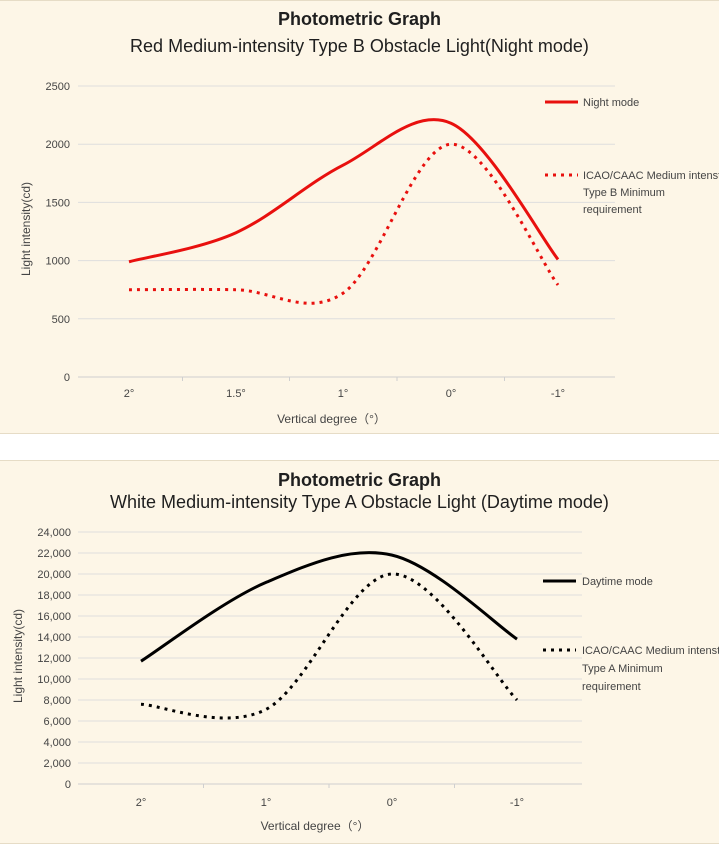 The height and width of the screenshot is (844, 719). I want to click on legend-label: Daytime mode, so click(617, 582).